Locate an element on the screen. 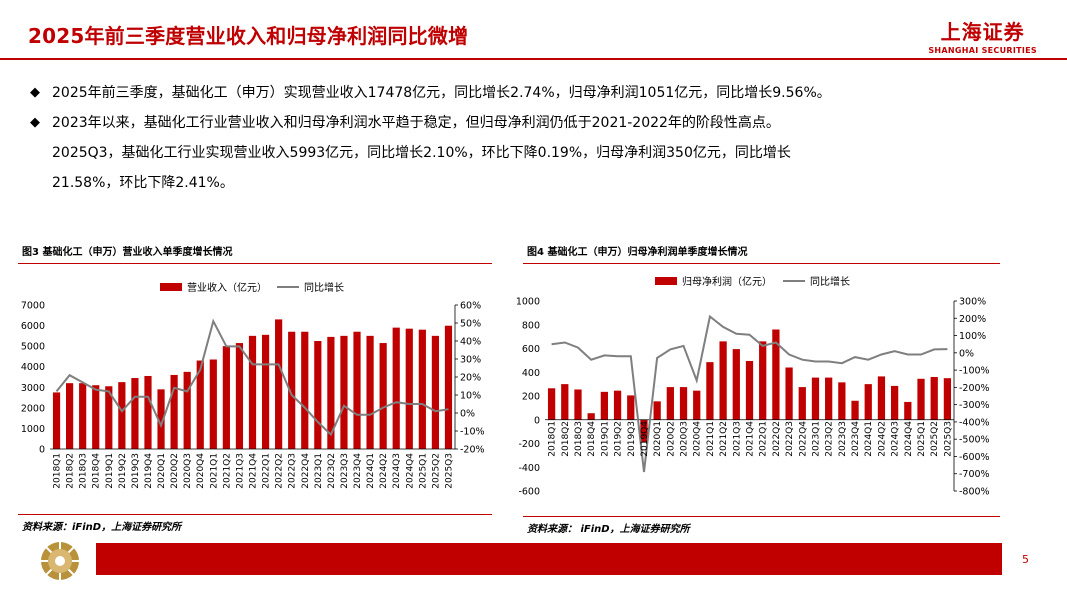 The height and width of the screenshot is (600, 1067). figure-4-bottom-rule is located at coordinates (761, 516).